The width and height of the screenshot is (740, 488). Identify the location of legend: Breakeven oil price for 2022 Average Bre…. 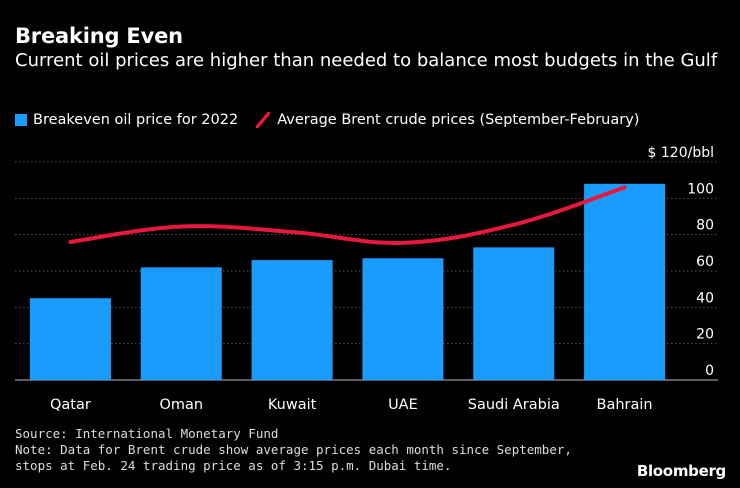
(327, 120).